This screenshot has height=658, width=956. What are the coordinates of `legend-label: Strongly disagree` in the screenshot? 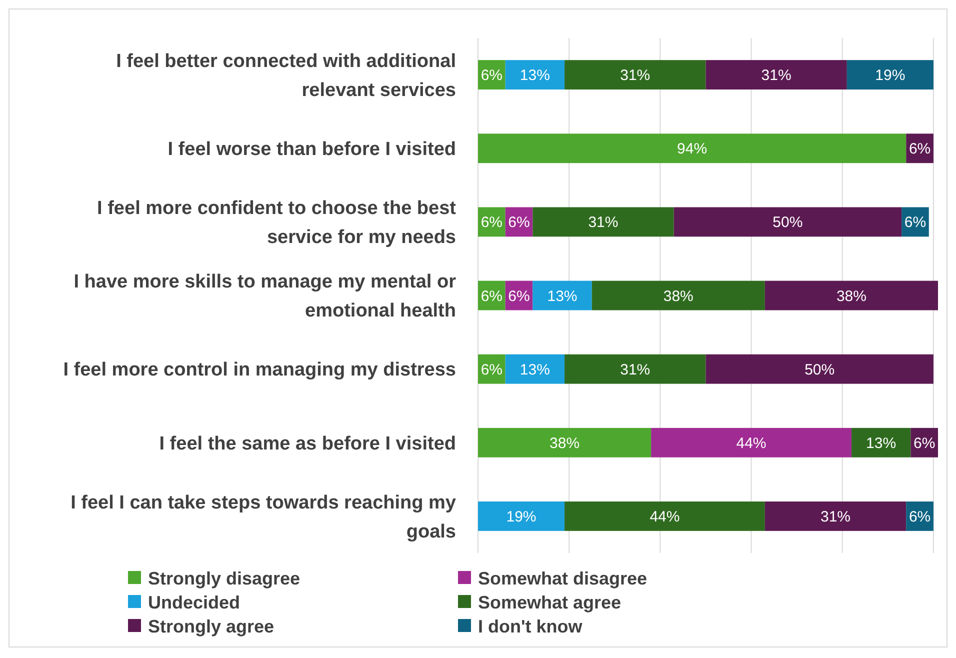 It's located at (224, 578).